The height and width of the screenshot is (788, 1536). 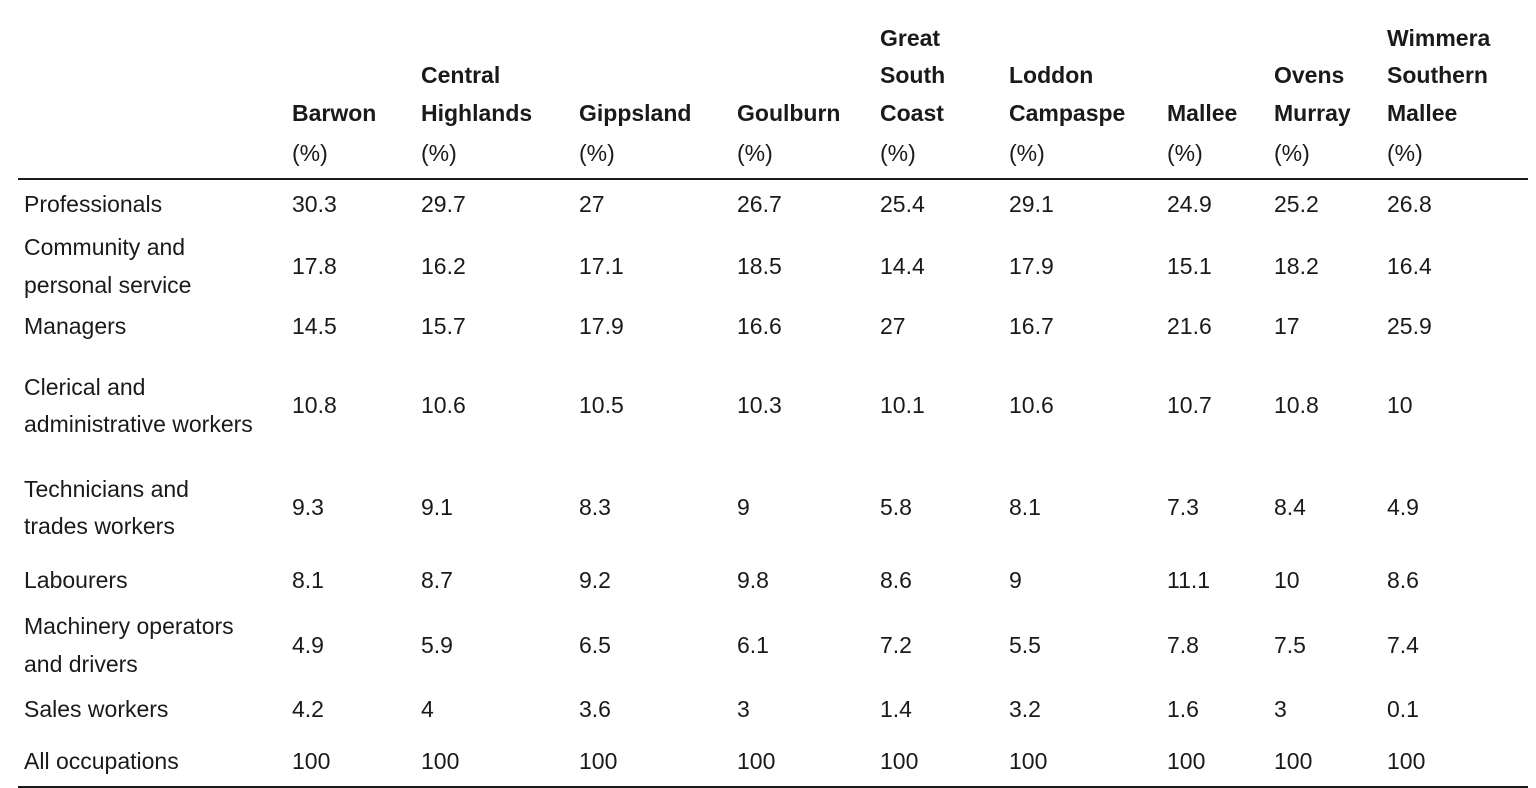 What do you see at coordinates (152, 266) in the screenshot?
I see `row-label-community: Community and personal service` at bounding box center [152, 266].